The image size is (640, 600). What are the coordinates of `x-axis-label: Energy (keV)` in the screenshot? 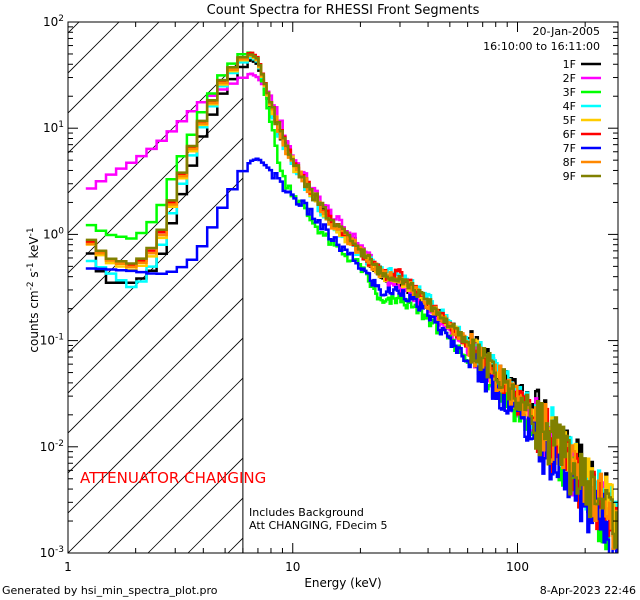 It's located at (342, 583).